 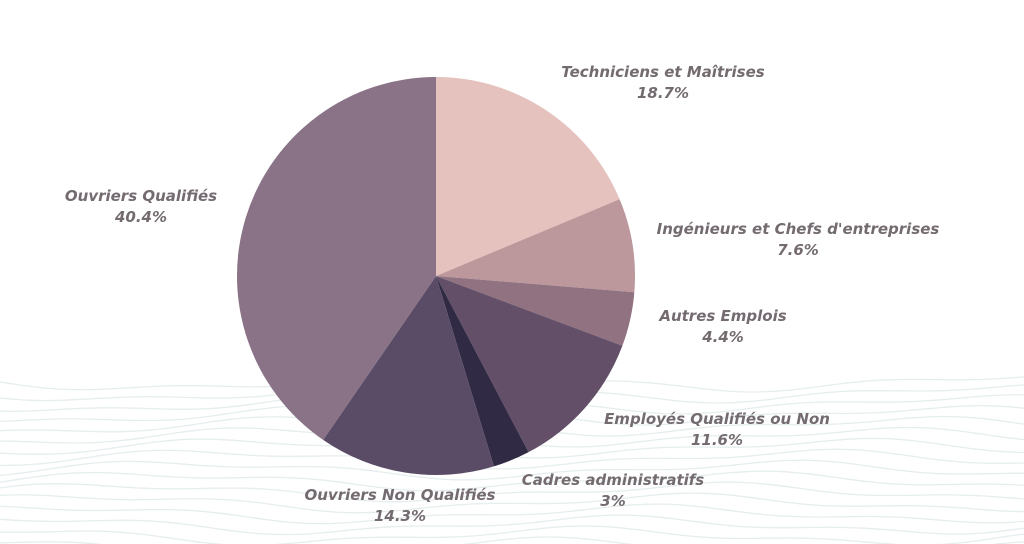 I want to click on label-ouvriers-qualifies-value: 40.4%, so click(x=141, y=217).